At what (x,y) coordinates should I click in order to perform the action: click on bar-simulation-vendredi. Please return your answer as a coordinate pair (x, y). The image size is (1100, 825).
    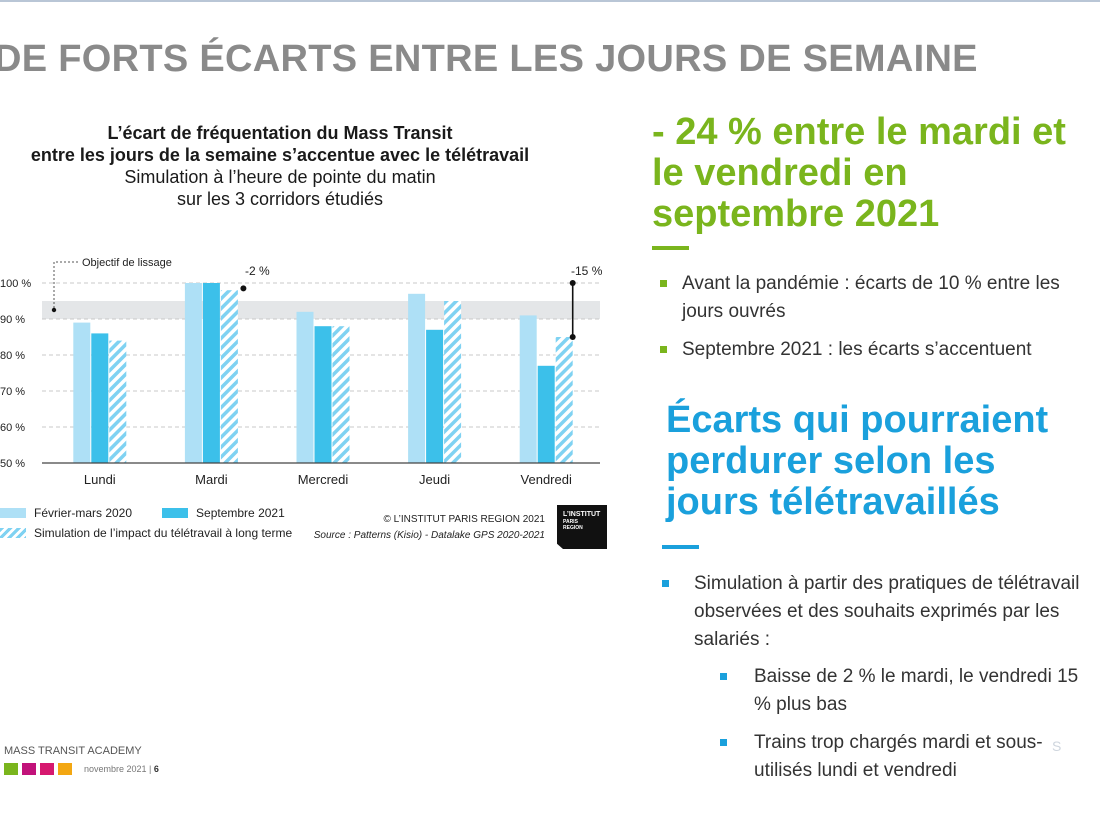
    Looking at the image, I should click on (564, 400).